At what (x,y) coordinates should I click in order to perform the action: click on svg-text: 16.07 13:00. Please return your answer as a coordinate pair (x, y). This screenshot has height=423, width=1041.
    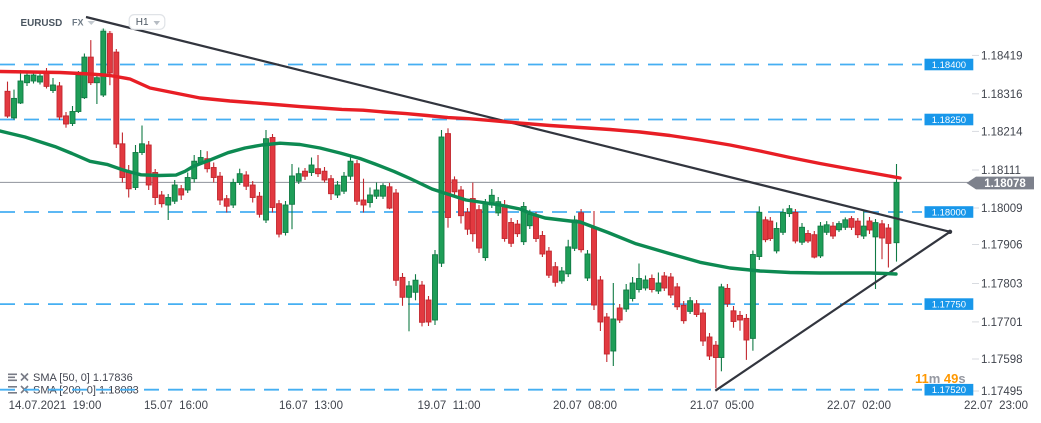
    Looking at the image, I should click on (311, 406).